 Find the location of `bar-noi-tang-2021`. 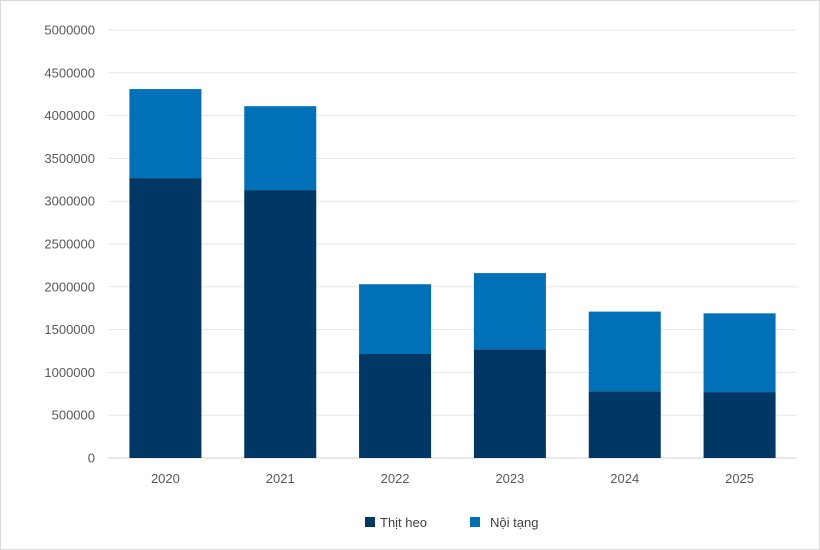

bar-noi-tang-2021 is located at coordinates (280, 148).